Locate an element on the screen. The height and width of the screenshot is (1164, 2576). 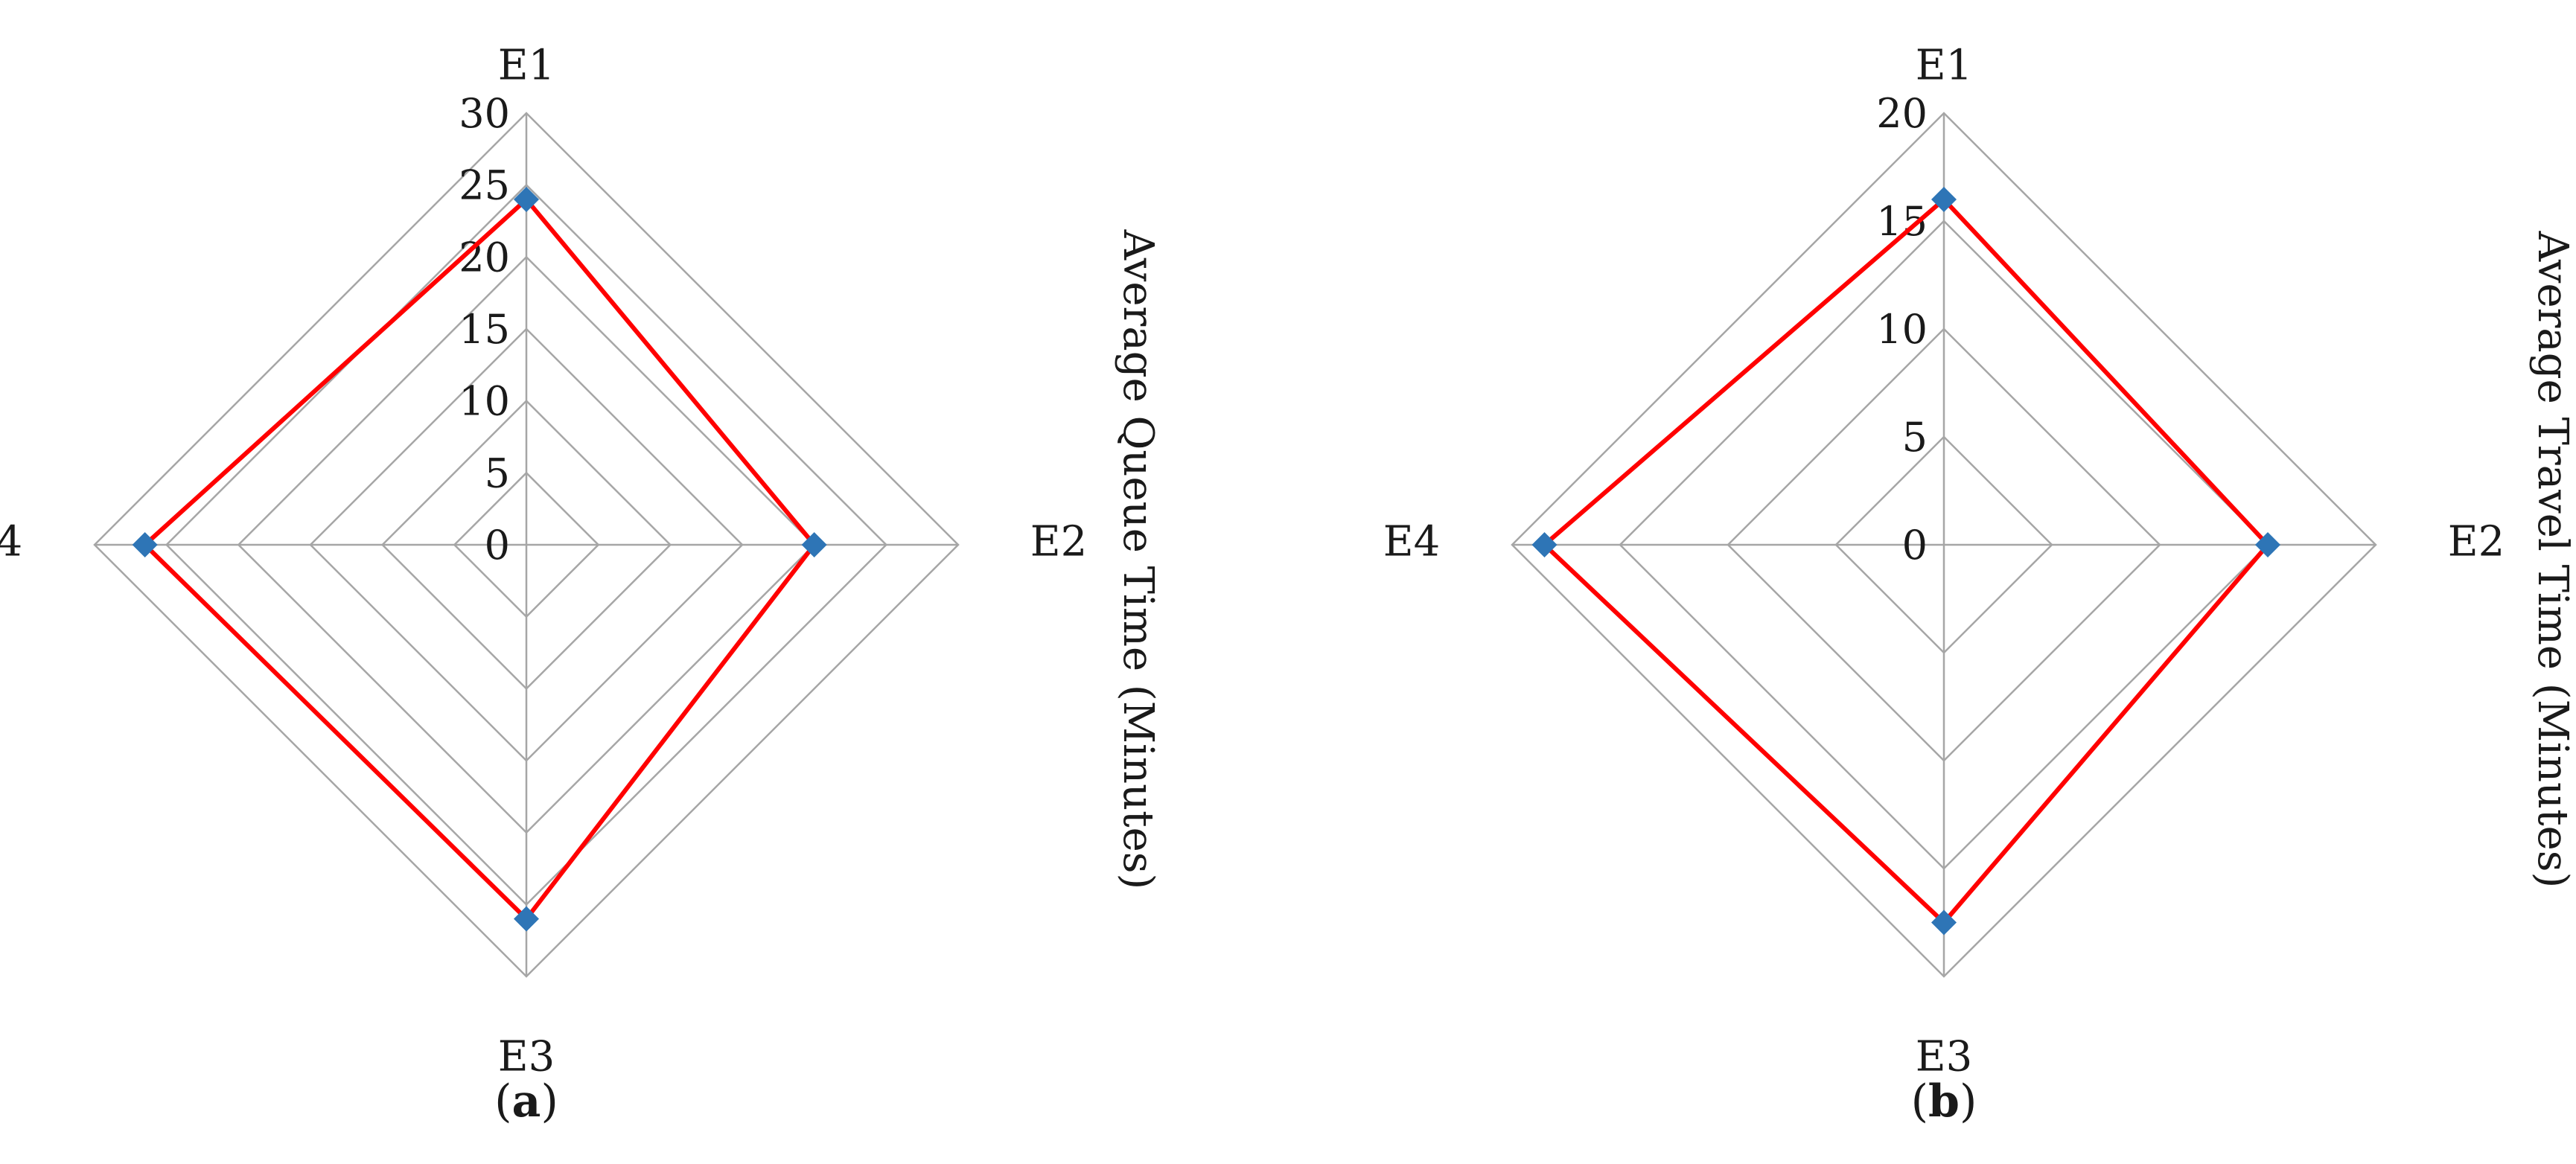
tick-label: 30 is located at coordinates (484, 113).